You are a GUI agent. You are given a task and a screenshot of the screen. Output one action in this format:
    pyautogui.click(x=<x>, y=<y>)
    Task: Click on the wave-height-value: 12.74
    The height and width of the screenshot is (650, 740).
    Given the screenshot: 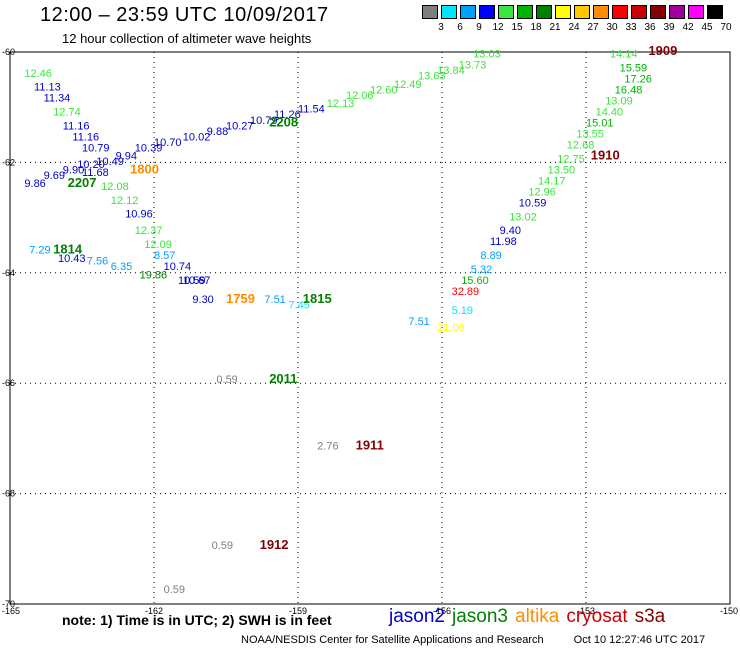 What is the action you would take?
    pyautogui.click(x=67, y=112)
    